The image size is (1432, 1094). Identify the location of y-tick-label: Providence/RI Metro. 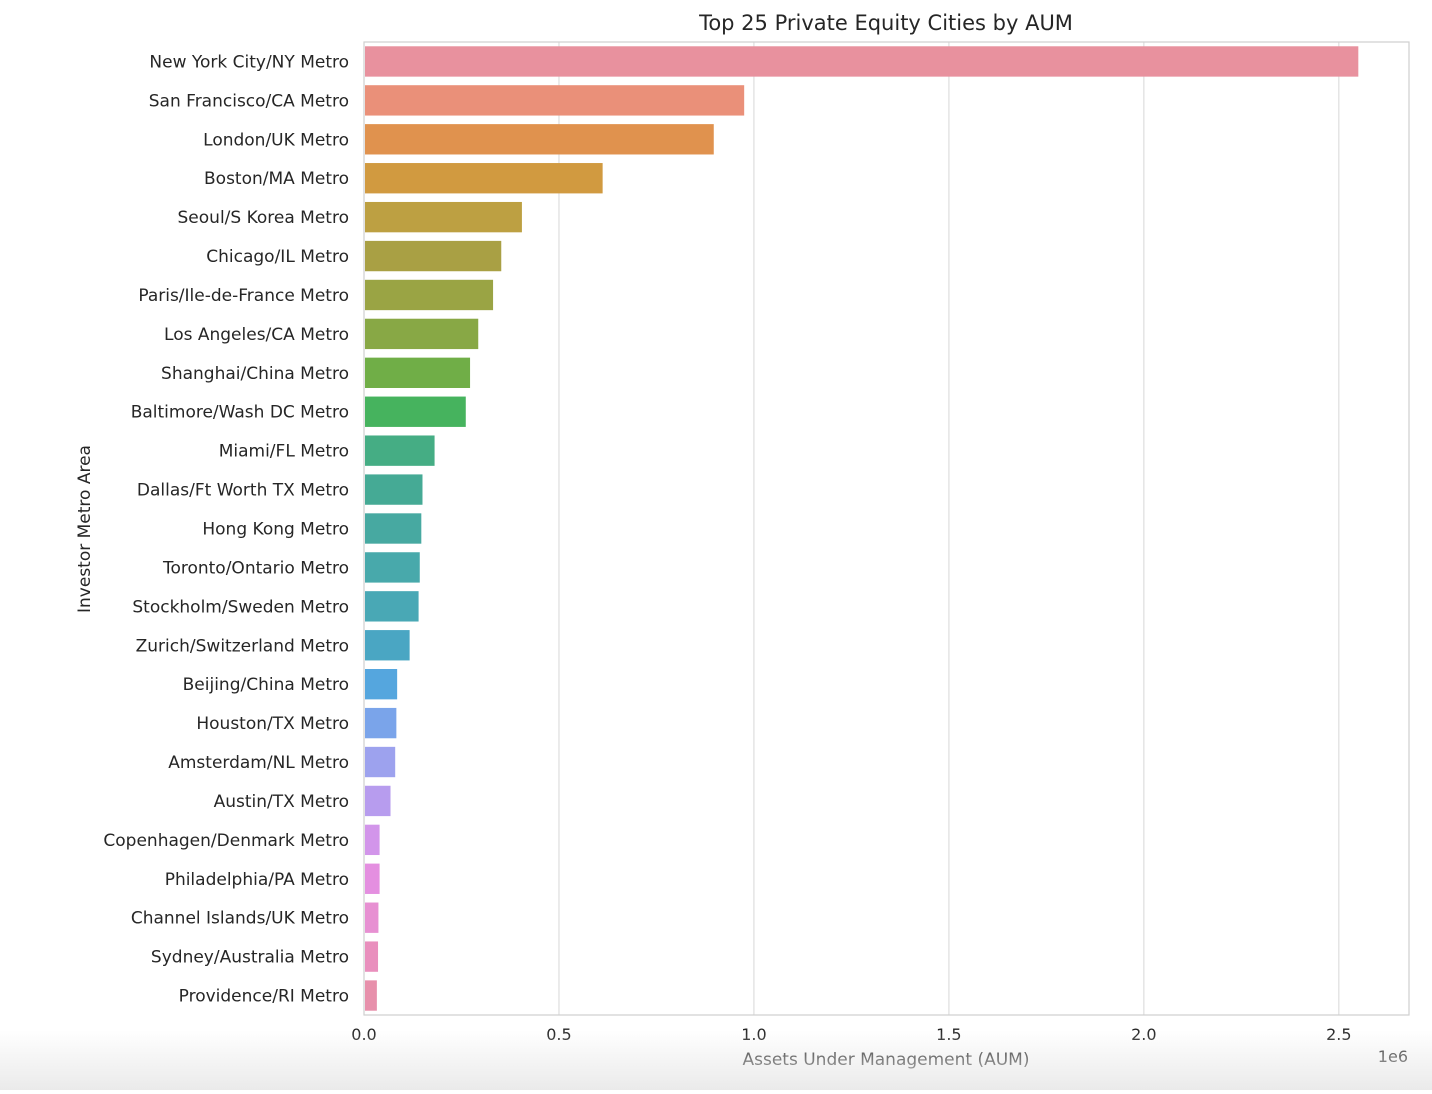
(264, 997).